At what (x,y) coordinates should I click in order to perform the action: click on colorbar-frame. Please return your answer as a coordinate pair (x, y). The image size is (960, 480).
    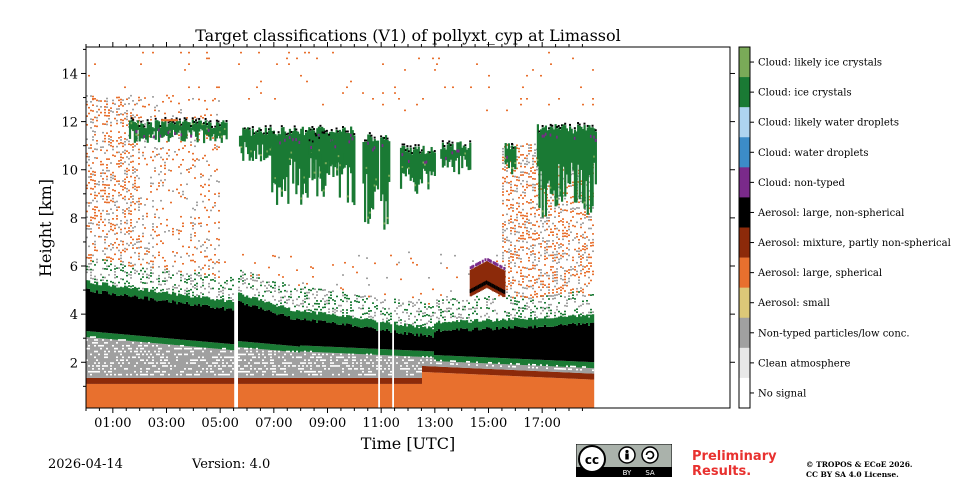
    Looking at the image, I should click on (744, 227).